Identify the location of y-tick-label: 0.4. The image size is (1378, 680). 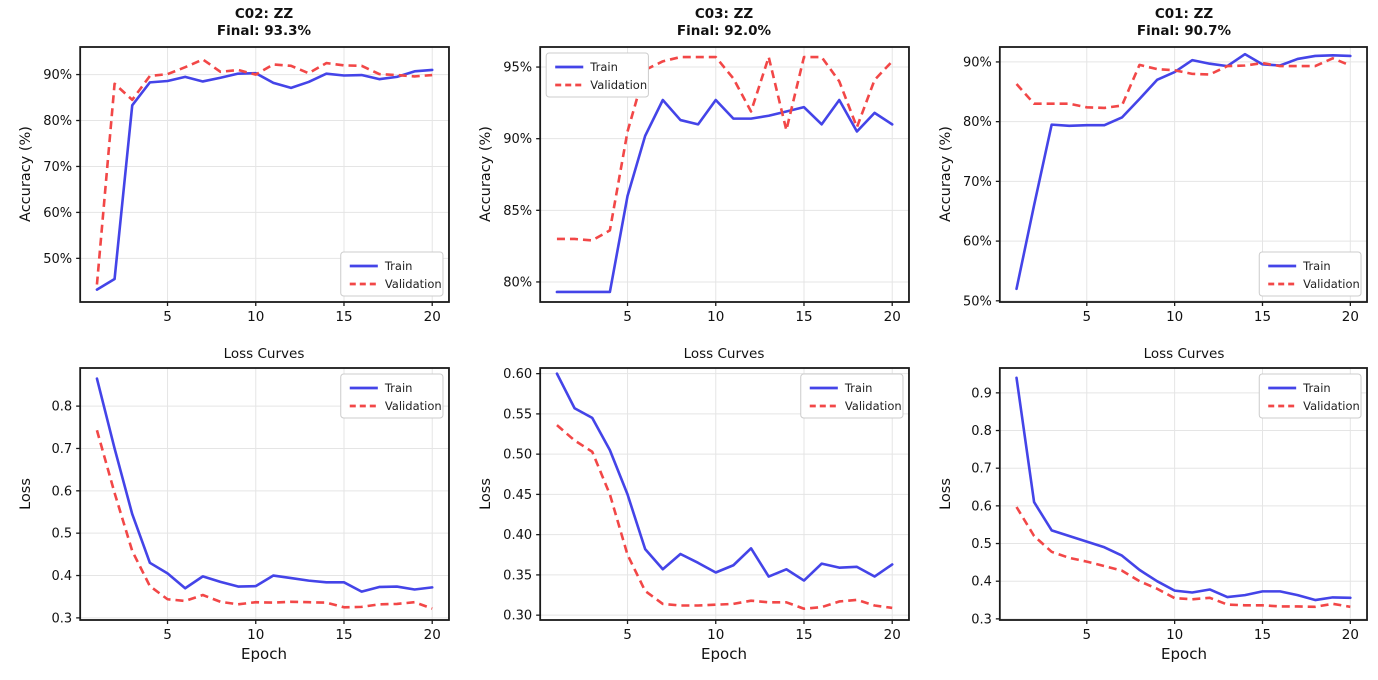
(61, 576).